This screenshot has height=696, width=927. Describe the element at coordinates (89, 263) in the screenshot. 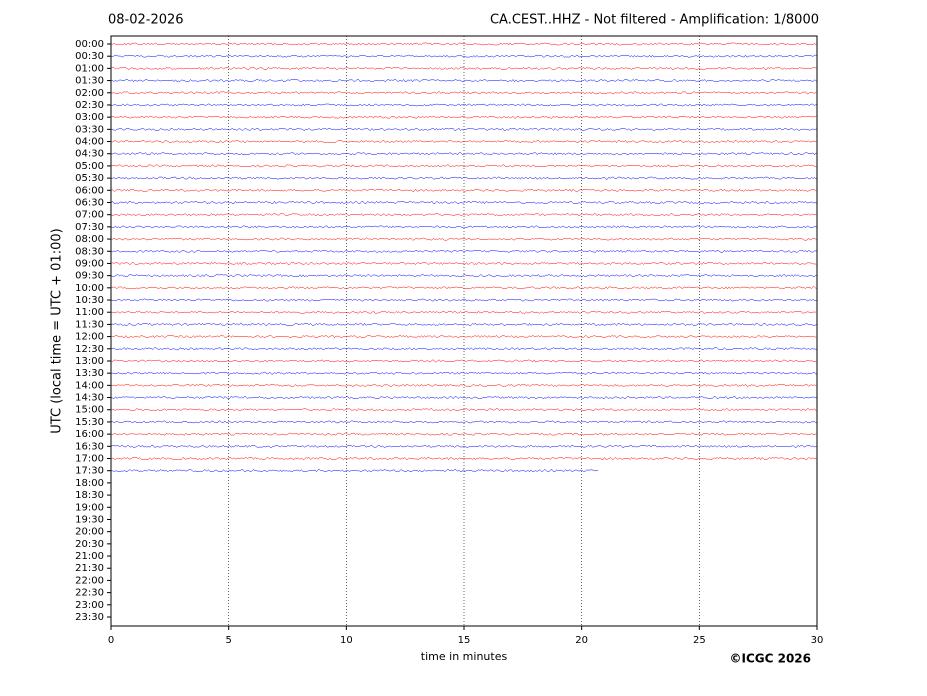

I see `y-tick-label: 09:00` at that location.